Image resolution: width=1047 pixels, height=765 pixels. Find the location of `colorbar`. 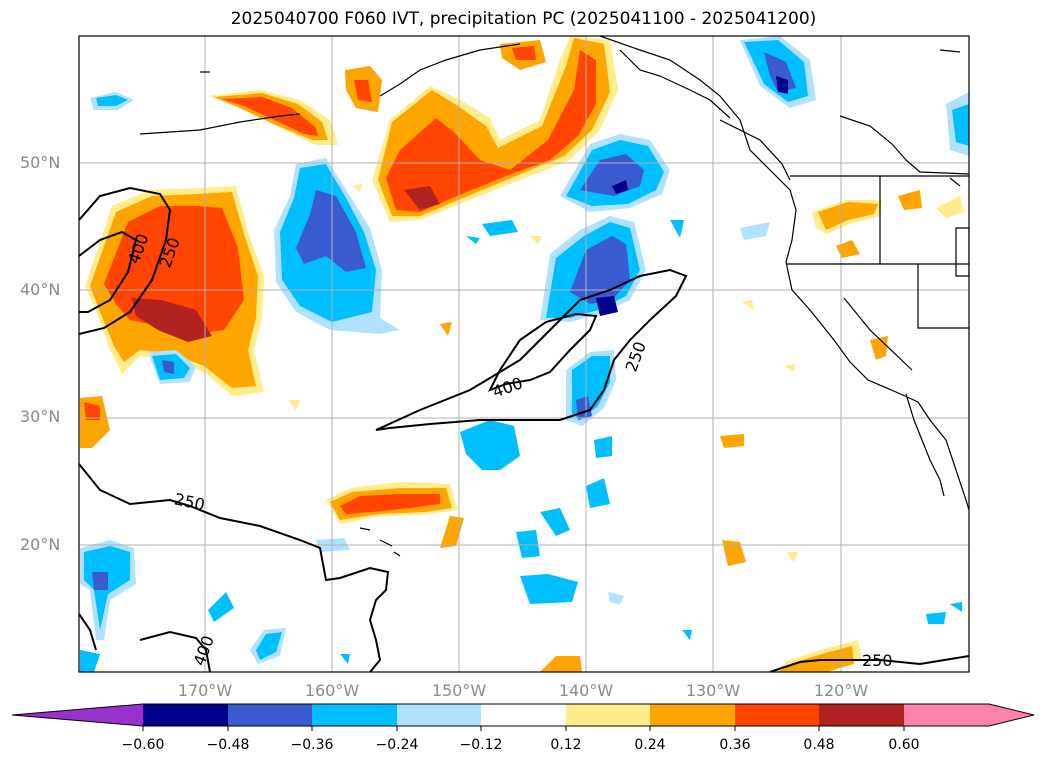

colorbar is located at coordinates (523, 717).